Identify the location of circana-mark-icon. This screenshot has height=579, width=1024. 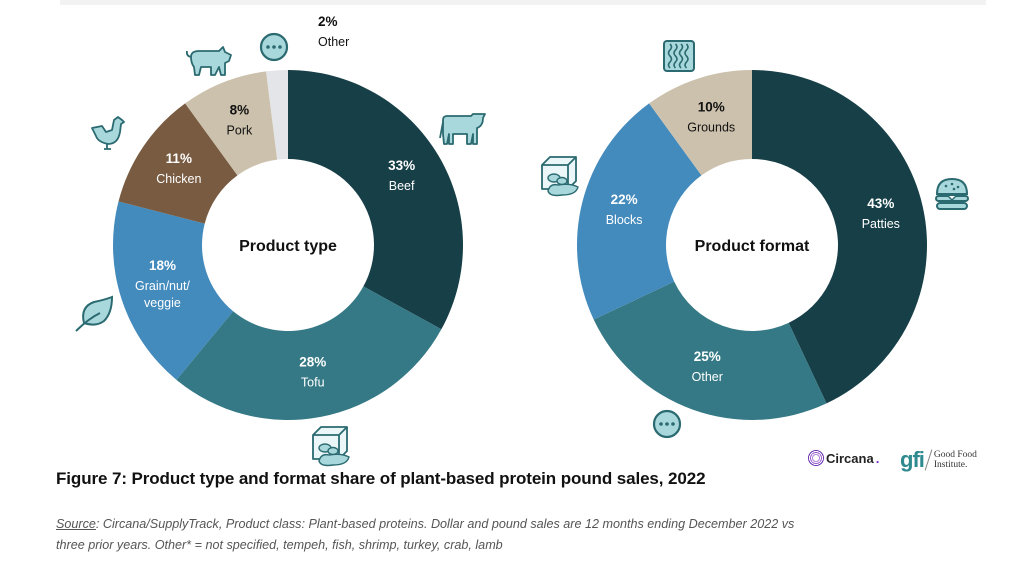
(816, 458).